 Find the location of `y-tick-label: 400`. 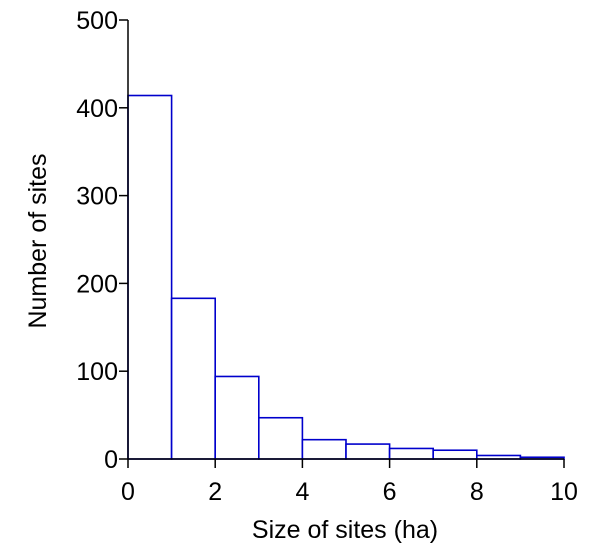

y-tick-label: 400 is located at coordinates (97, 109).